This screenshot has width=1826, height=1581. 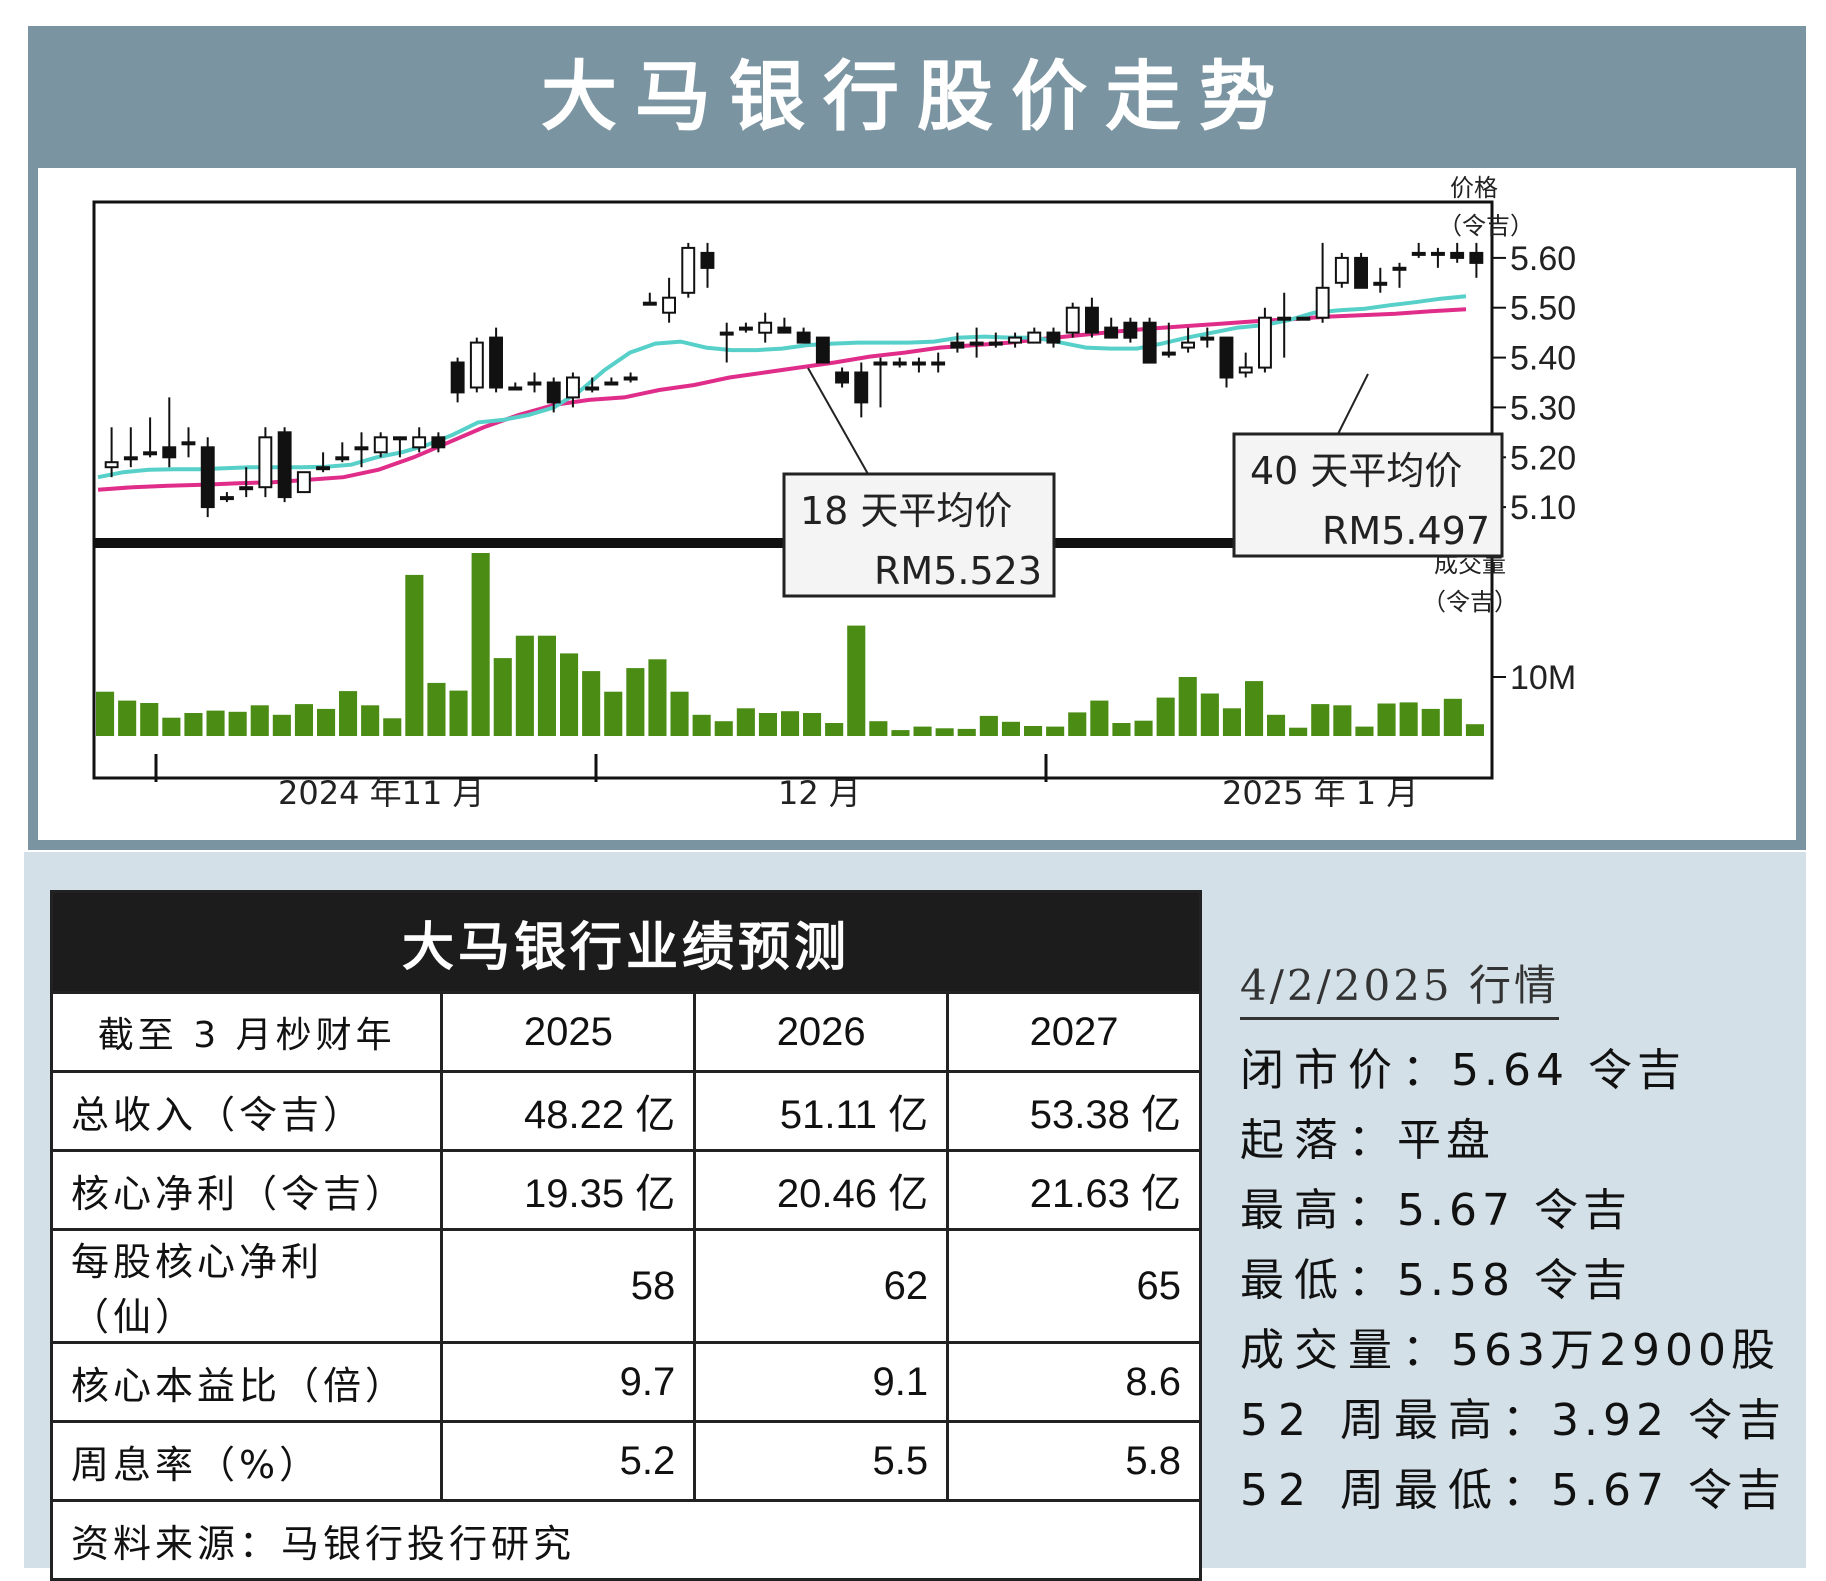 What do you see at coordinates (568, 1032) in the screenshot?
I see `header-2025: 2025` at bounding box center [568, 1032].